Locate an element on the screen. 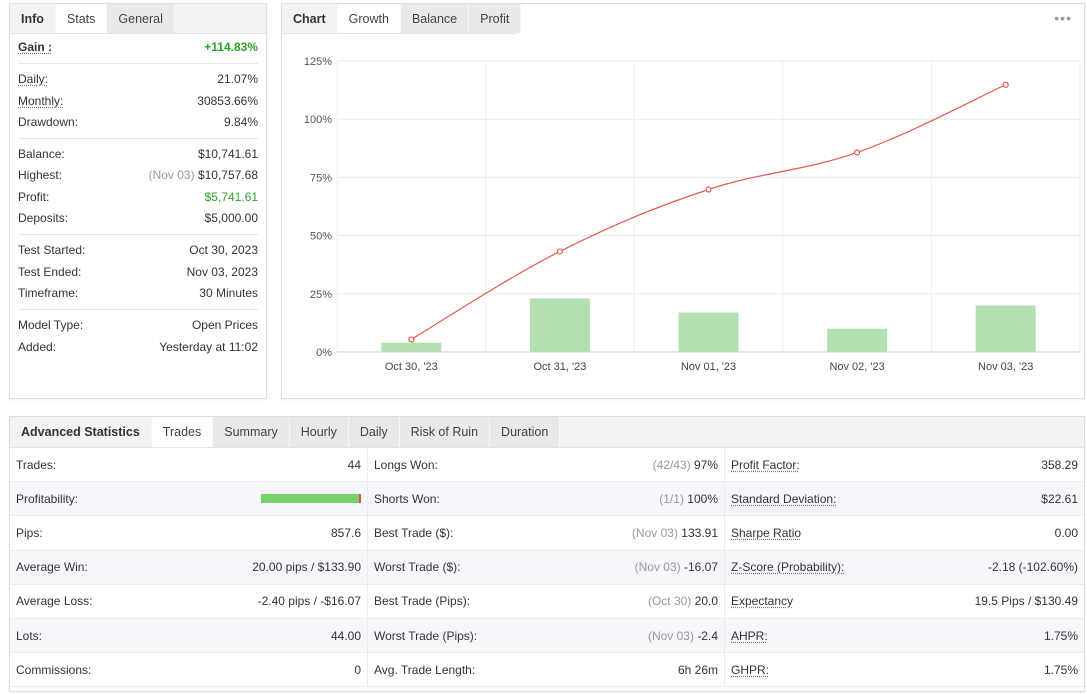  best-trade-pips-label: Best Trade (Pips): is located at coordinates (422, 601).